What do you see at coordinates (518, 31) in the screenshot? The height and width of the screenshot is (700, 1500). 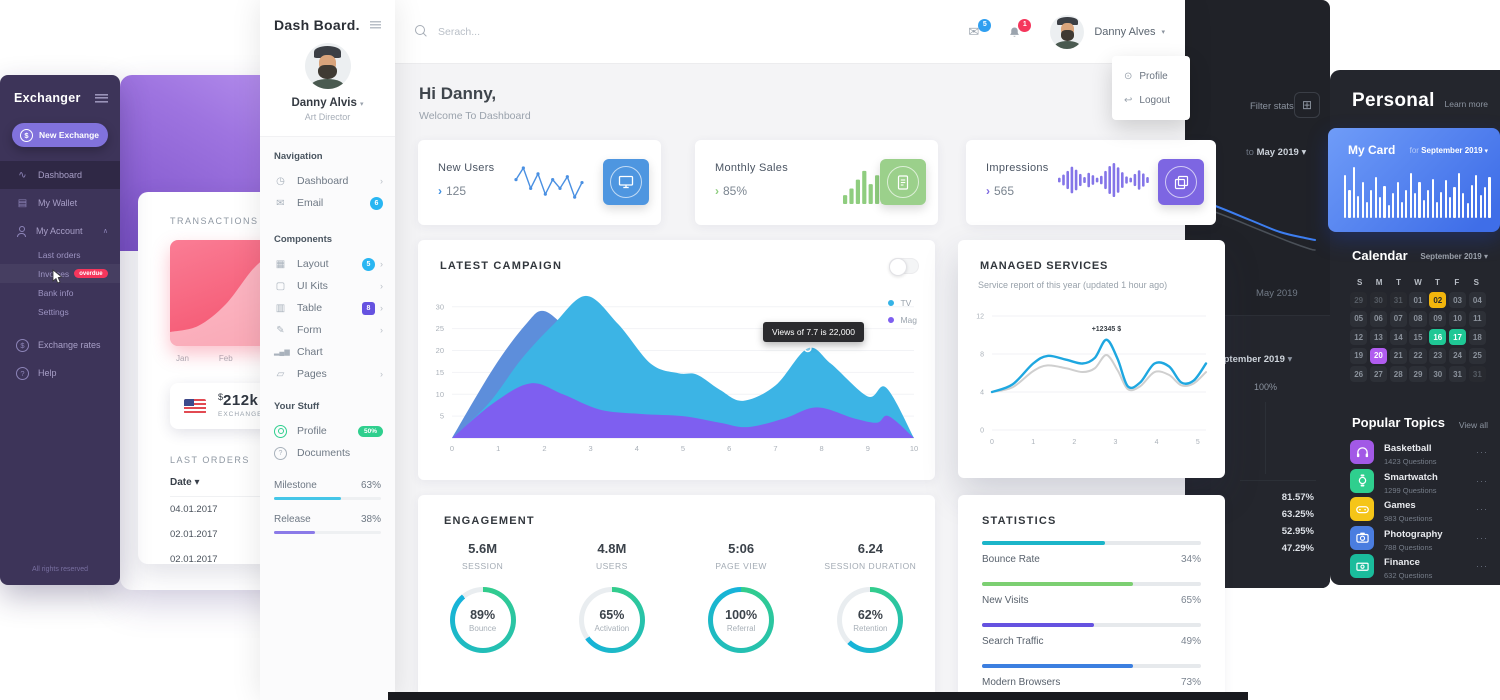 I see `search-input` at bounding box center [518, 31].